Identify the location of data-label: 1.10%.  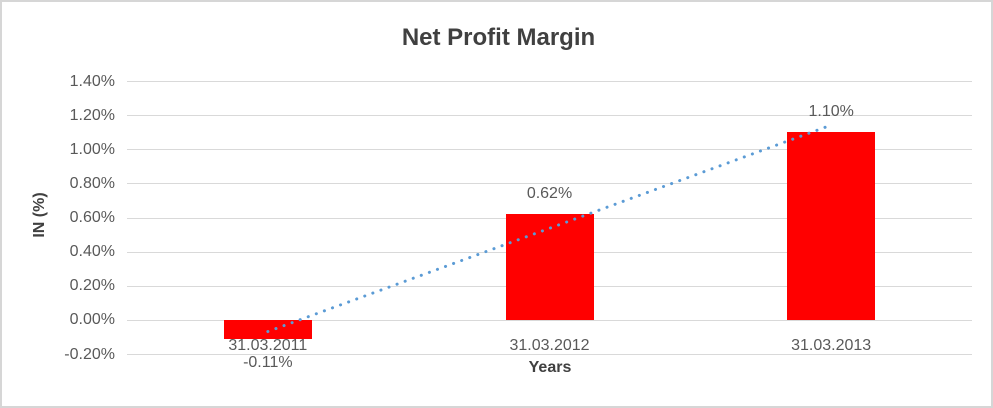
(831, 112).